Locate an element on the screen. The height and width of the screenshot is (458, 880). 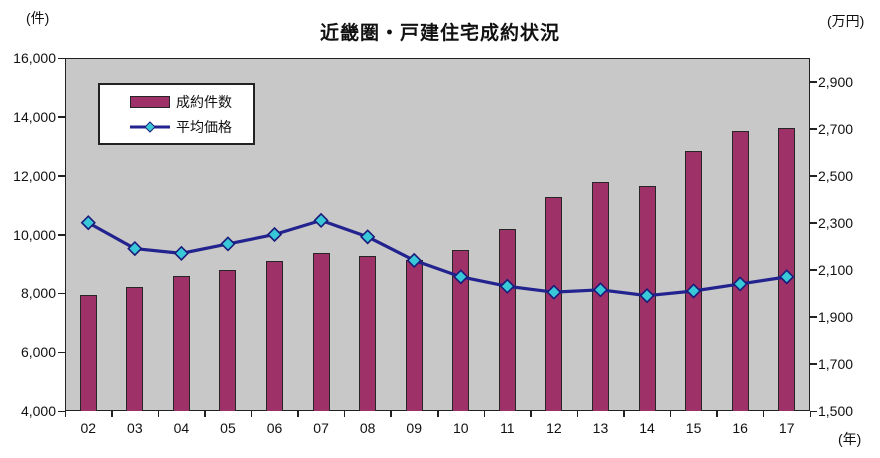
right-axis-tick-label: 1,700 is located at coordinates (836, 363).